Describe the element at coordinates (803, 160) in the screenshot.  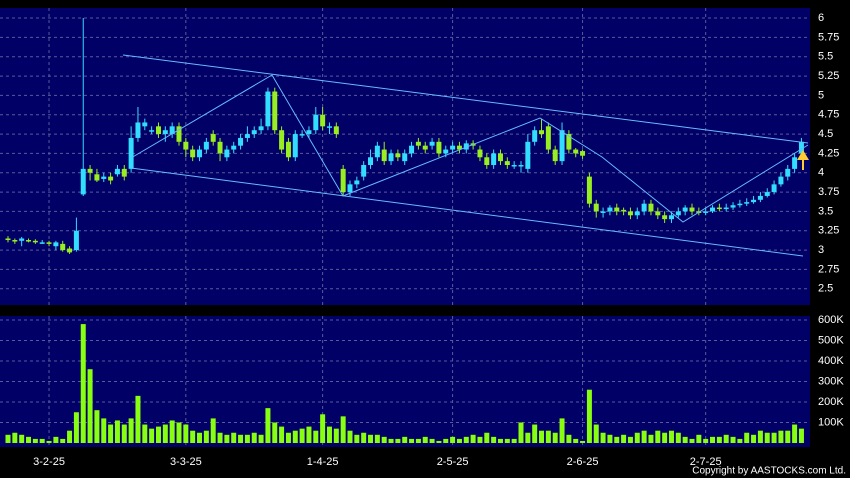
I see `arrow-icon` at that location.